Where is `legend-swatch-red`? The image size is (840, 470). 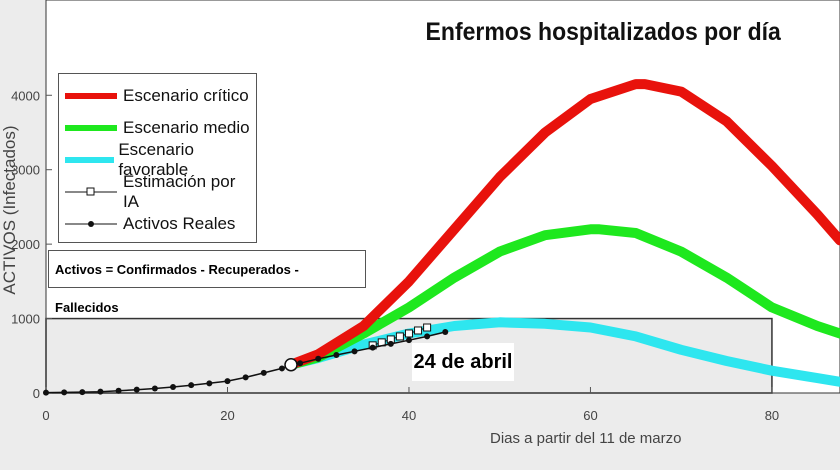 legend-swatch-red is located at coordinates (91, 96).